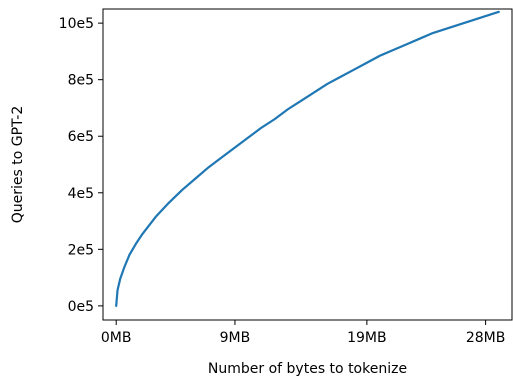 Image resolution: width=513 pixels, height=379 pixels. I want to click on x-tick-label: 28MB, so click(486, 338).